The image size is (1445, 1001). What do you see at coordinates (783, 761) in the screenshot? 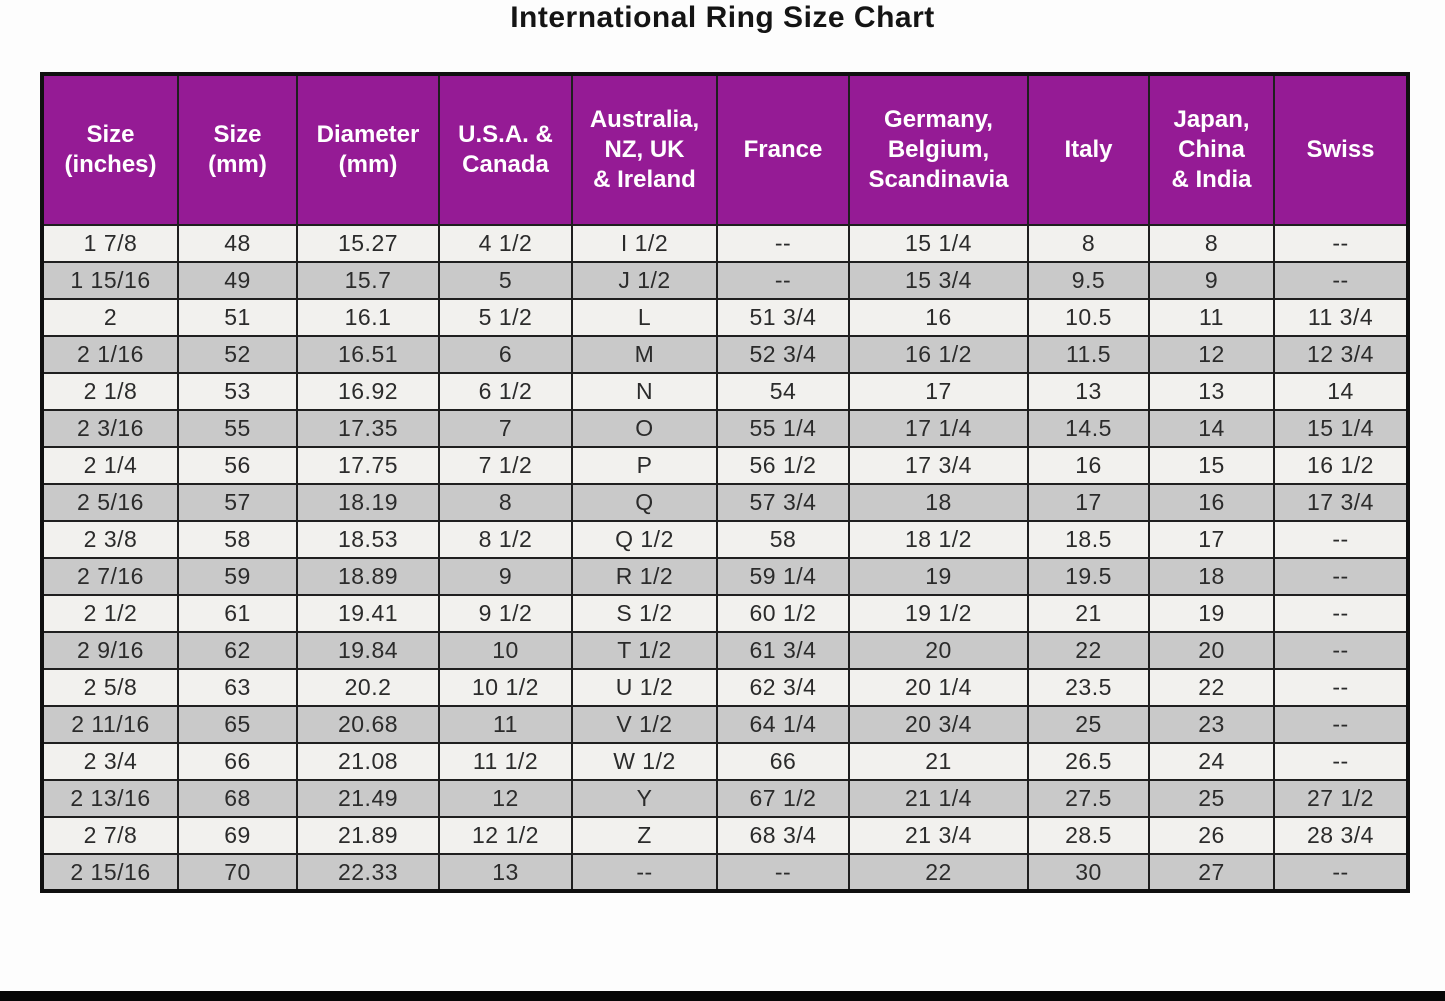
I see `table-cell: 66` at bounding box center [783, 761].